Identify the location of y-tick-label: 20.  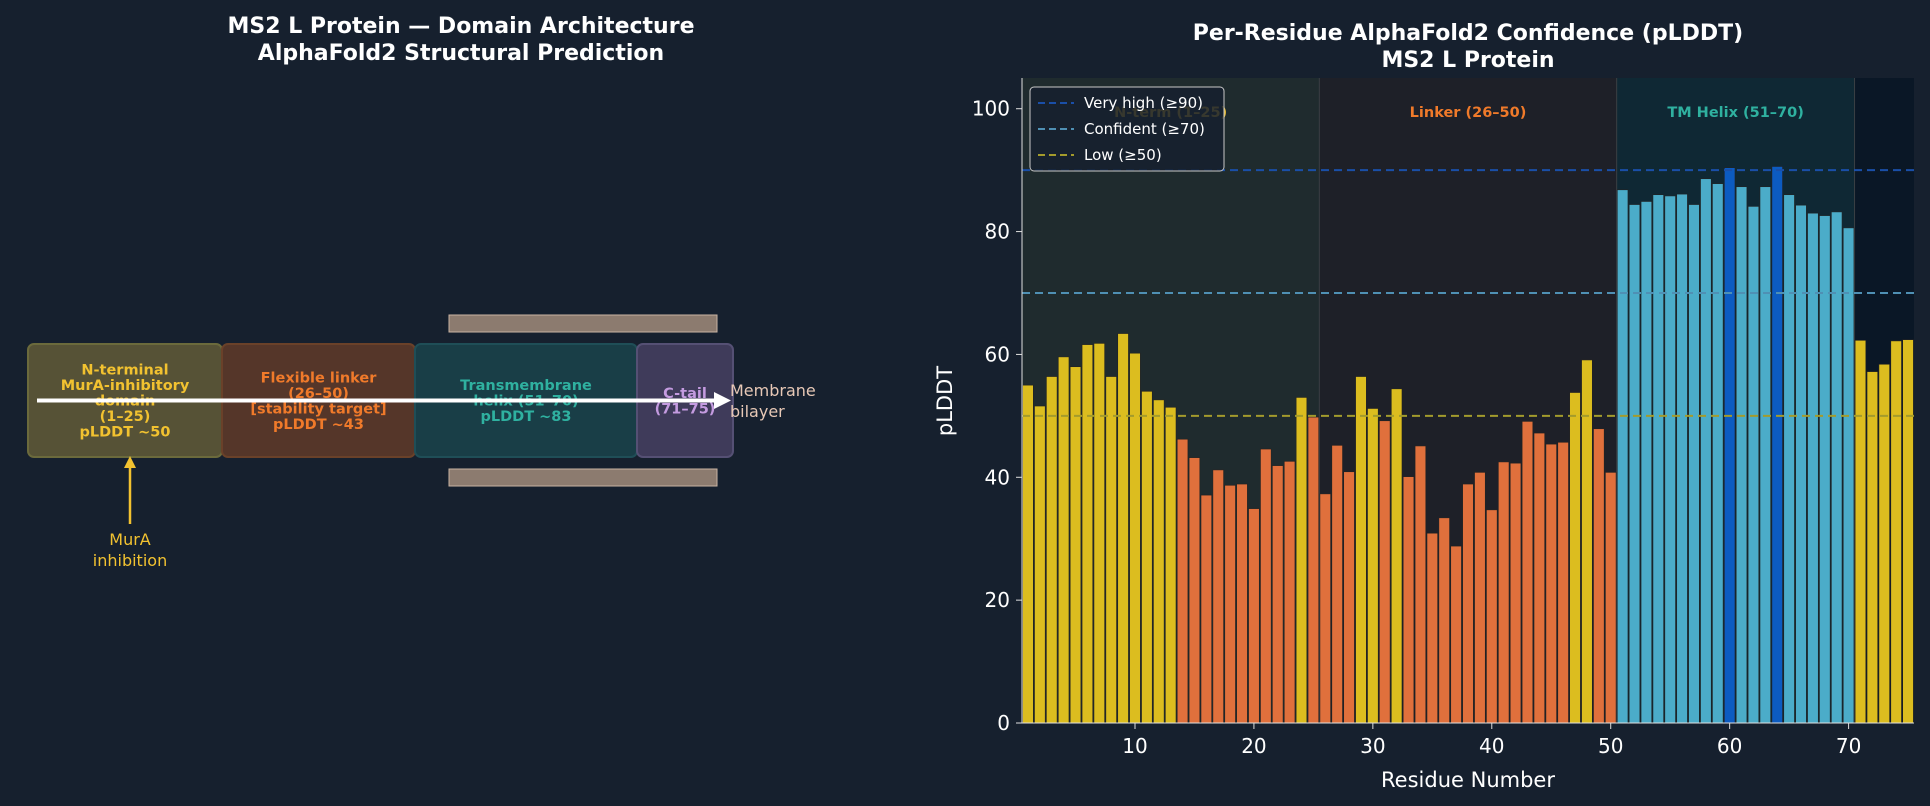
(997, 600).